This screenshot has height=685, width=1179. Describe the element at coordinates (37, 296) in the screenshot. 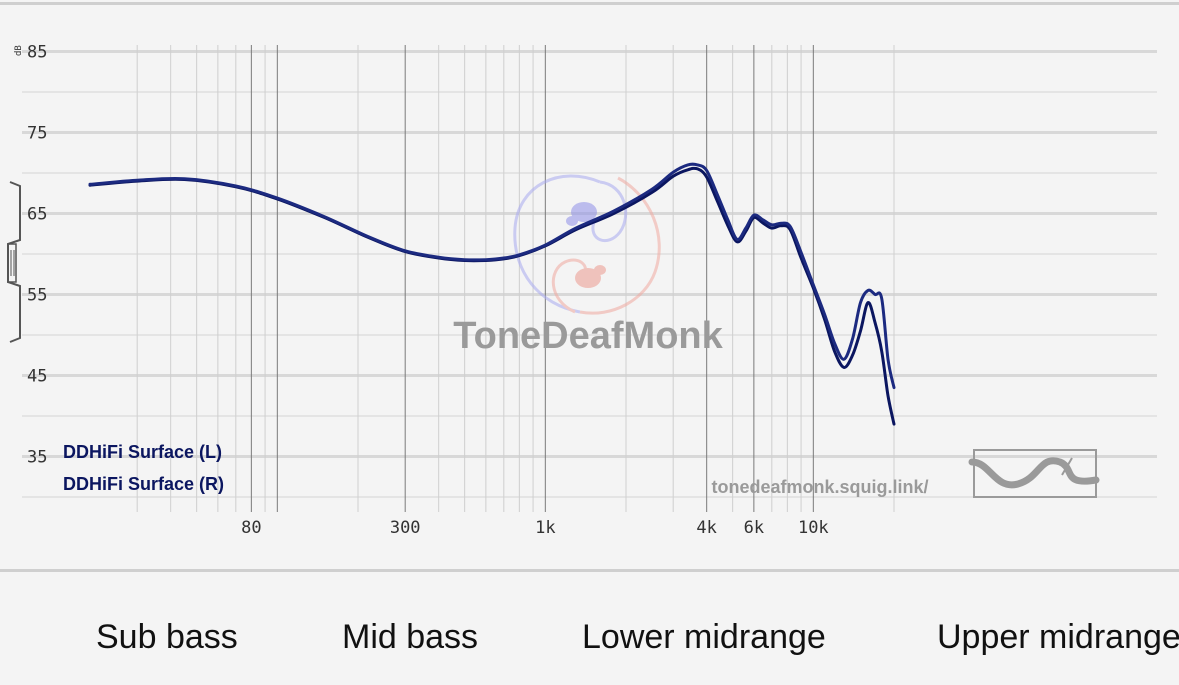

I see `y-tick-55: 55` at that location.